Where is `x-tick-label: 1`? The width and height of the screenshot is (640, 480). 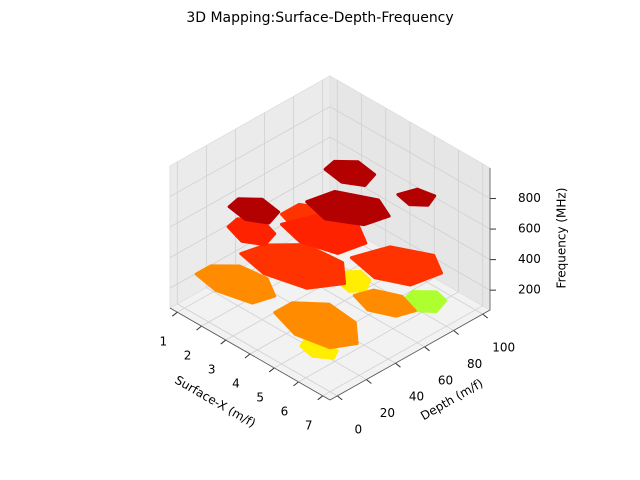
x-tick-label: 1 is located at coordinates (163, 342).